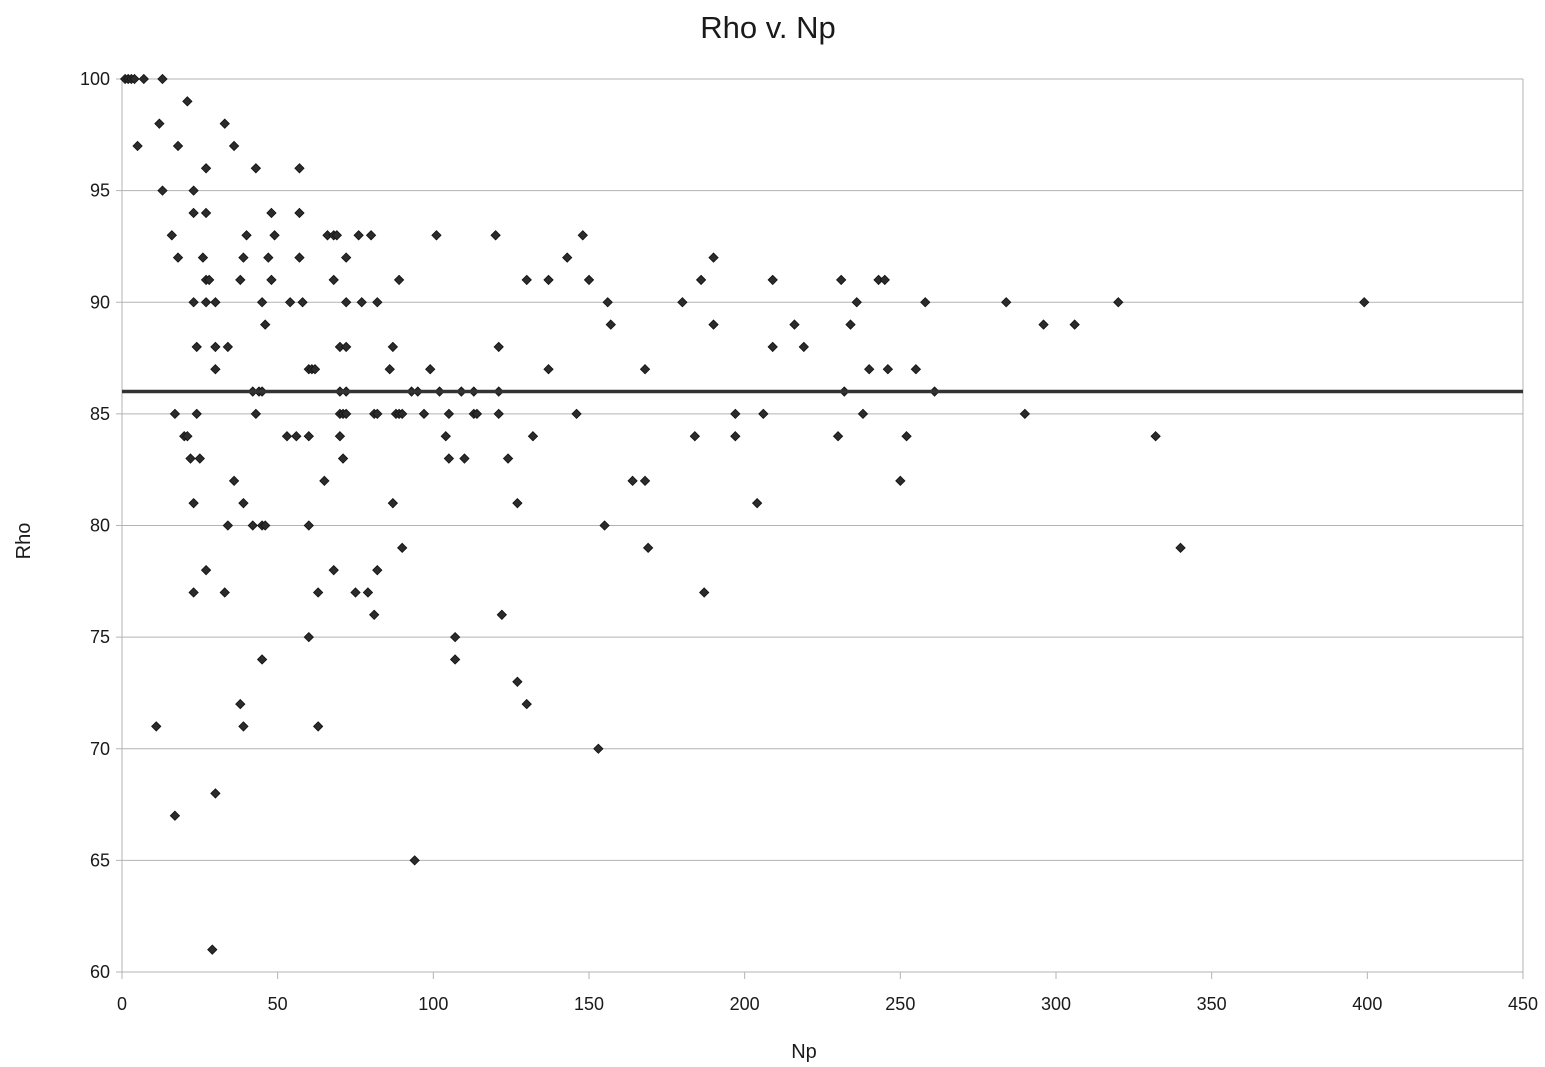 The height and width of the screenshot is (1067, 1545). What do you see at coordinates (100, 526) in the screenshot?
I see `y-tick-label: 80` at bounding box center [100, 526].